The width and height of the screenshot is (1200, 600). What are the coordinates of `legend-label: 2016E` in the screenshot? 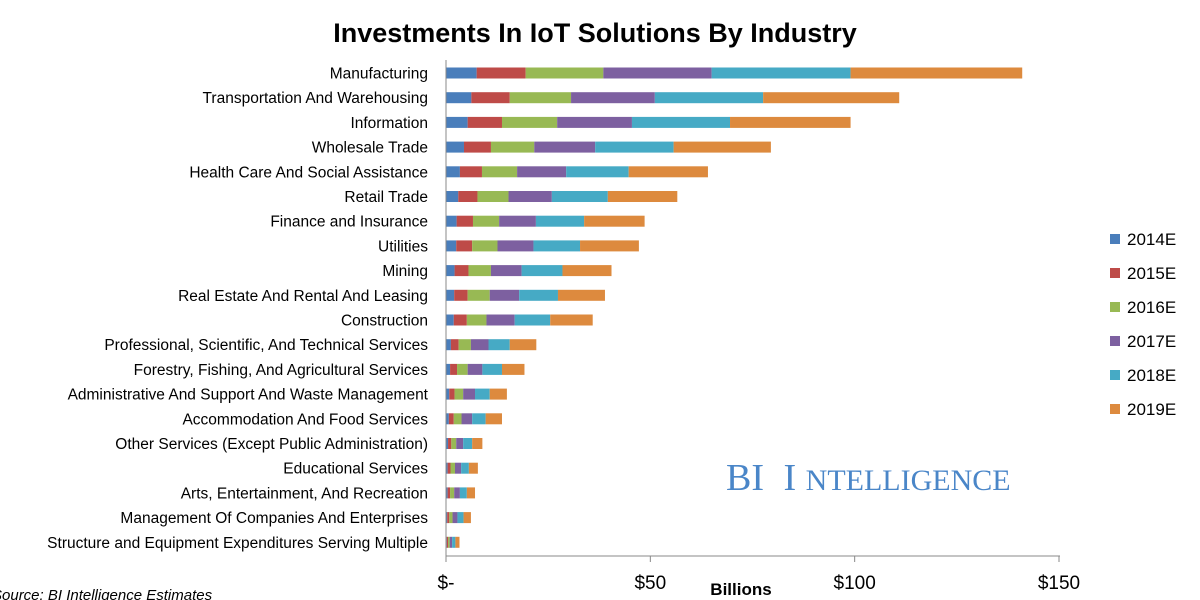 It's located at (1151, 307).